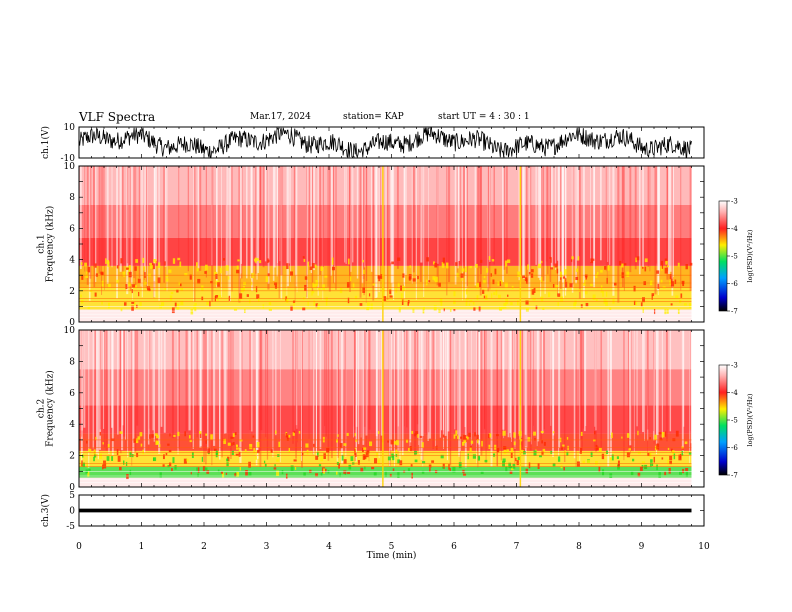  Describe the element at coordinates (72, 488) in the screenshot. I see `ch2-spectrogram-tick-label: 0` at that location.